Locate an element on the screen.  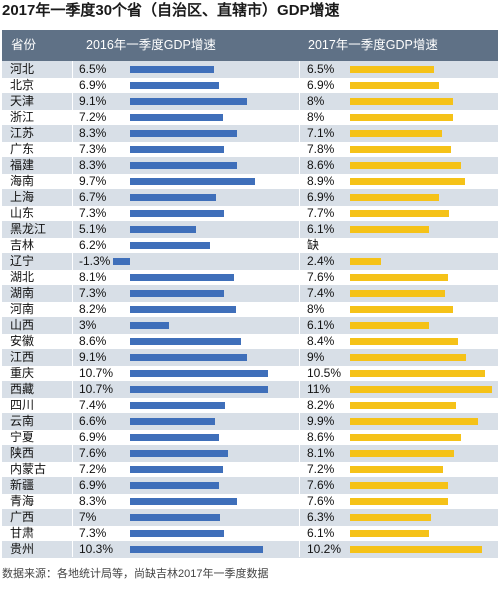
value-label-2017: 7.2% is located at coordinates (321, 469).